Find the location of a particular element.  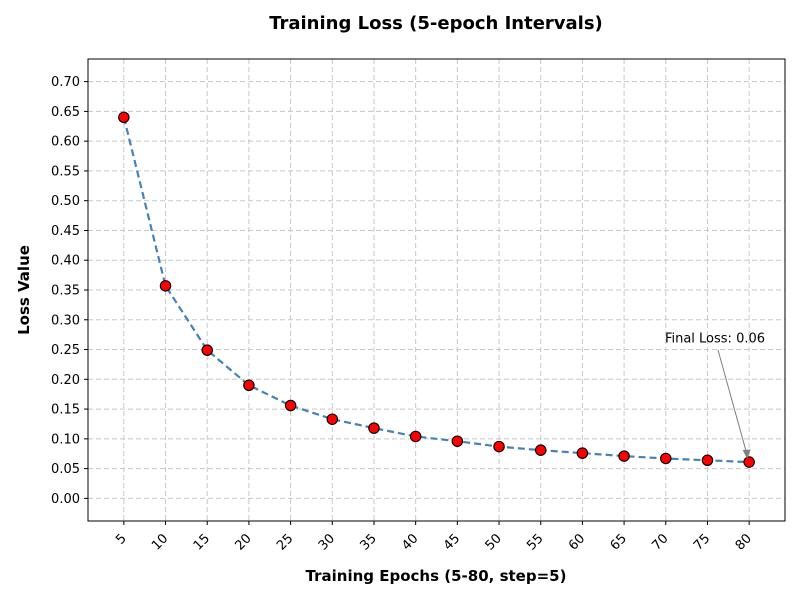

x-tick-label: 65 is located at coordinates (619, 542).